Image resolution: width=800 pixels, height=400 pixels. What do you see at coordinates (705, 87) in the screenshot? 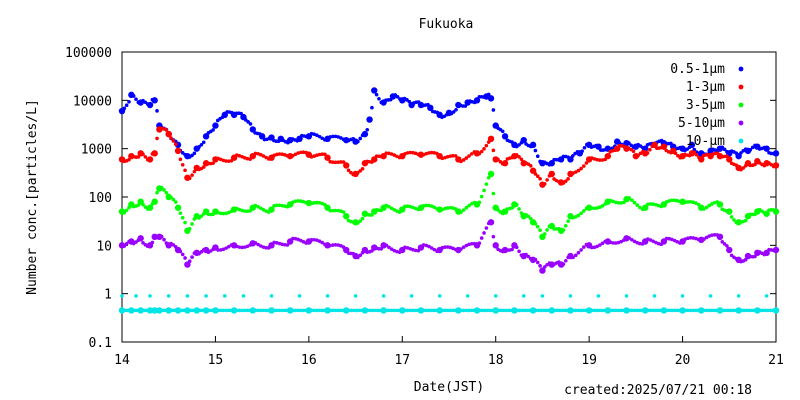
I see `legend-label: 1-3μm` at bounding box center [705, 87].